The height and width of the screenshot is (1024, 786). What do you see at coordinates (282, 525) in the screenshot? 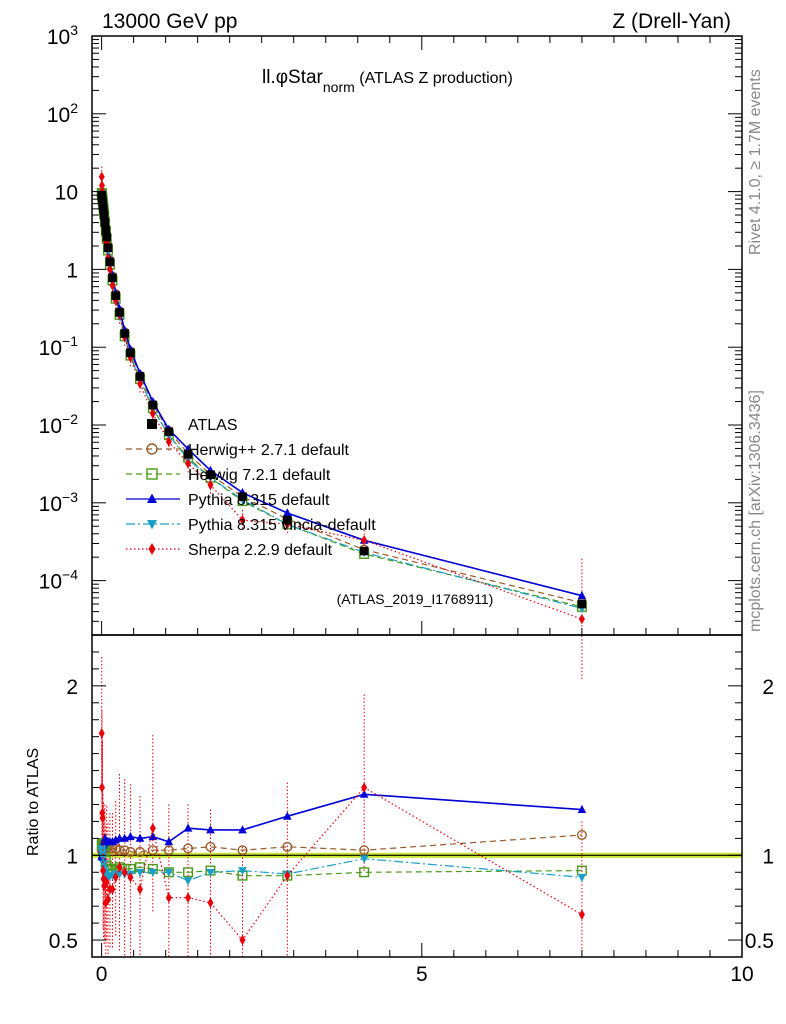
I see `legend-label-pythia-8-315-vincia-default: Pythia 8.315 vincia-default` at bounding box center [282, 525].